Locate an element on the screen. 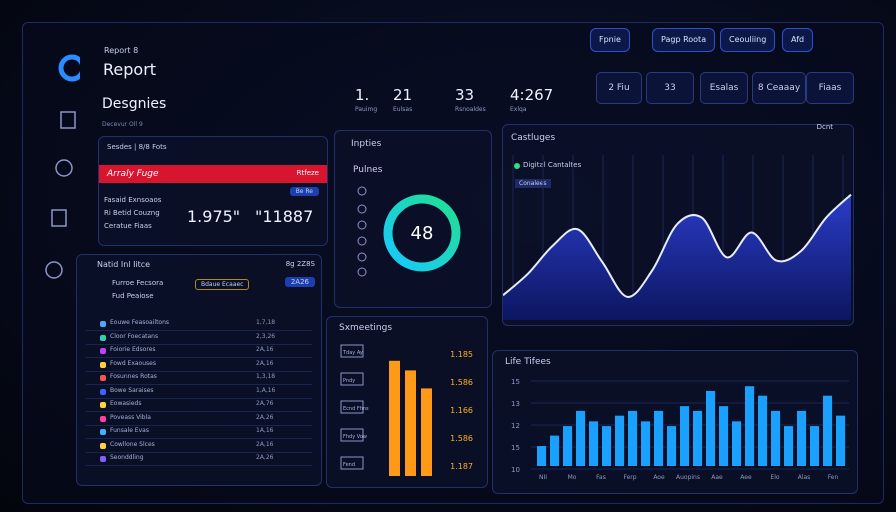 The image size is (896, 512). row-label: Fend is located at coordinates (349, 465).